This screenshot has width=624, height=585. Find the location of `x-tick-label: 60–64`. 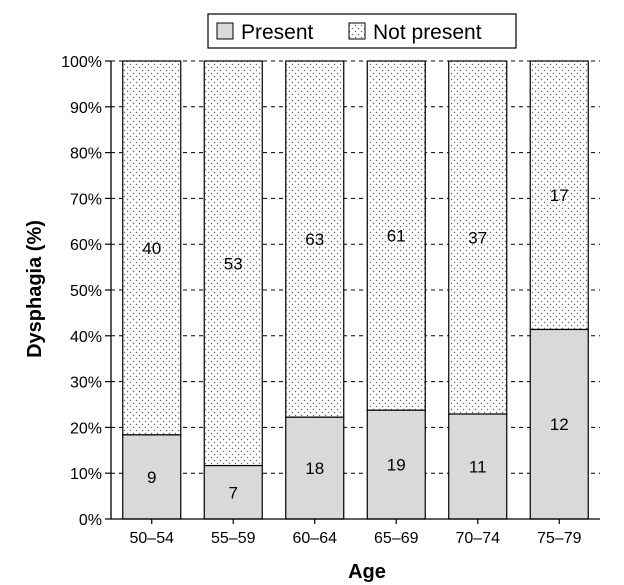

x-tick-label: 60–64 is located at coordinates (315, 538).